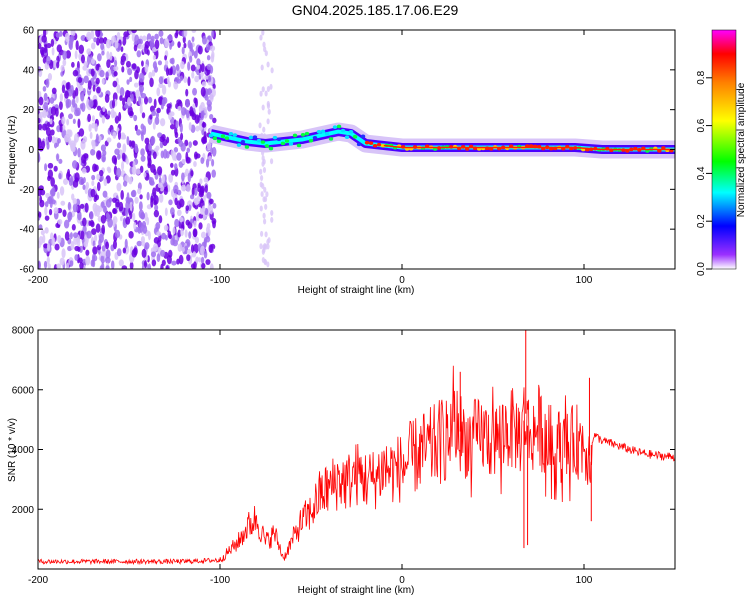  Describe the element at coordinates (724, 149) in the screenshot. I see `colorbar-gradient` at that location.